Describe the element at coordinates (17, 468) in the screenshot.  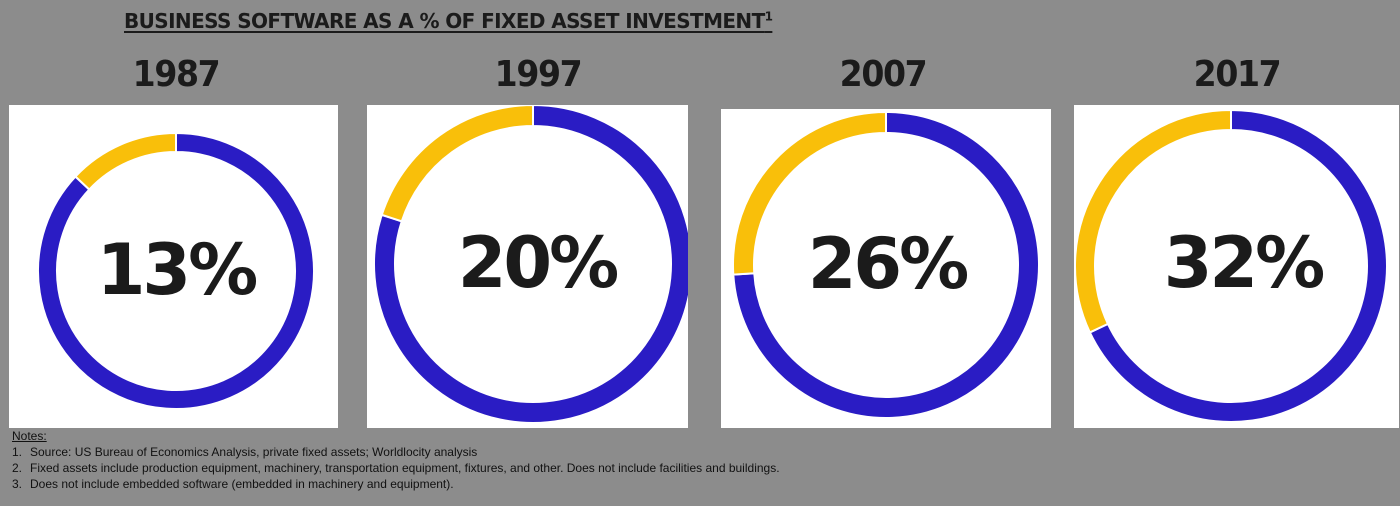
I see `note-number: 2.` at that location.